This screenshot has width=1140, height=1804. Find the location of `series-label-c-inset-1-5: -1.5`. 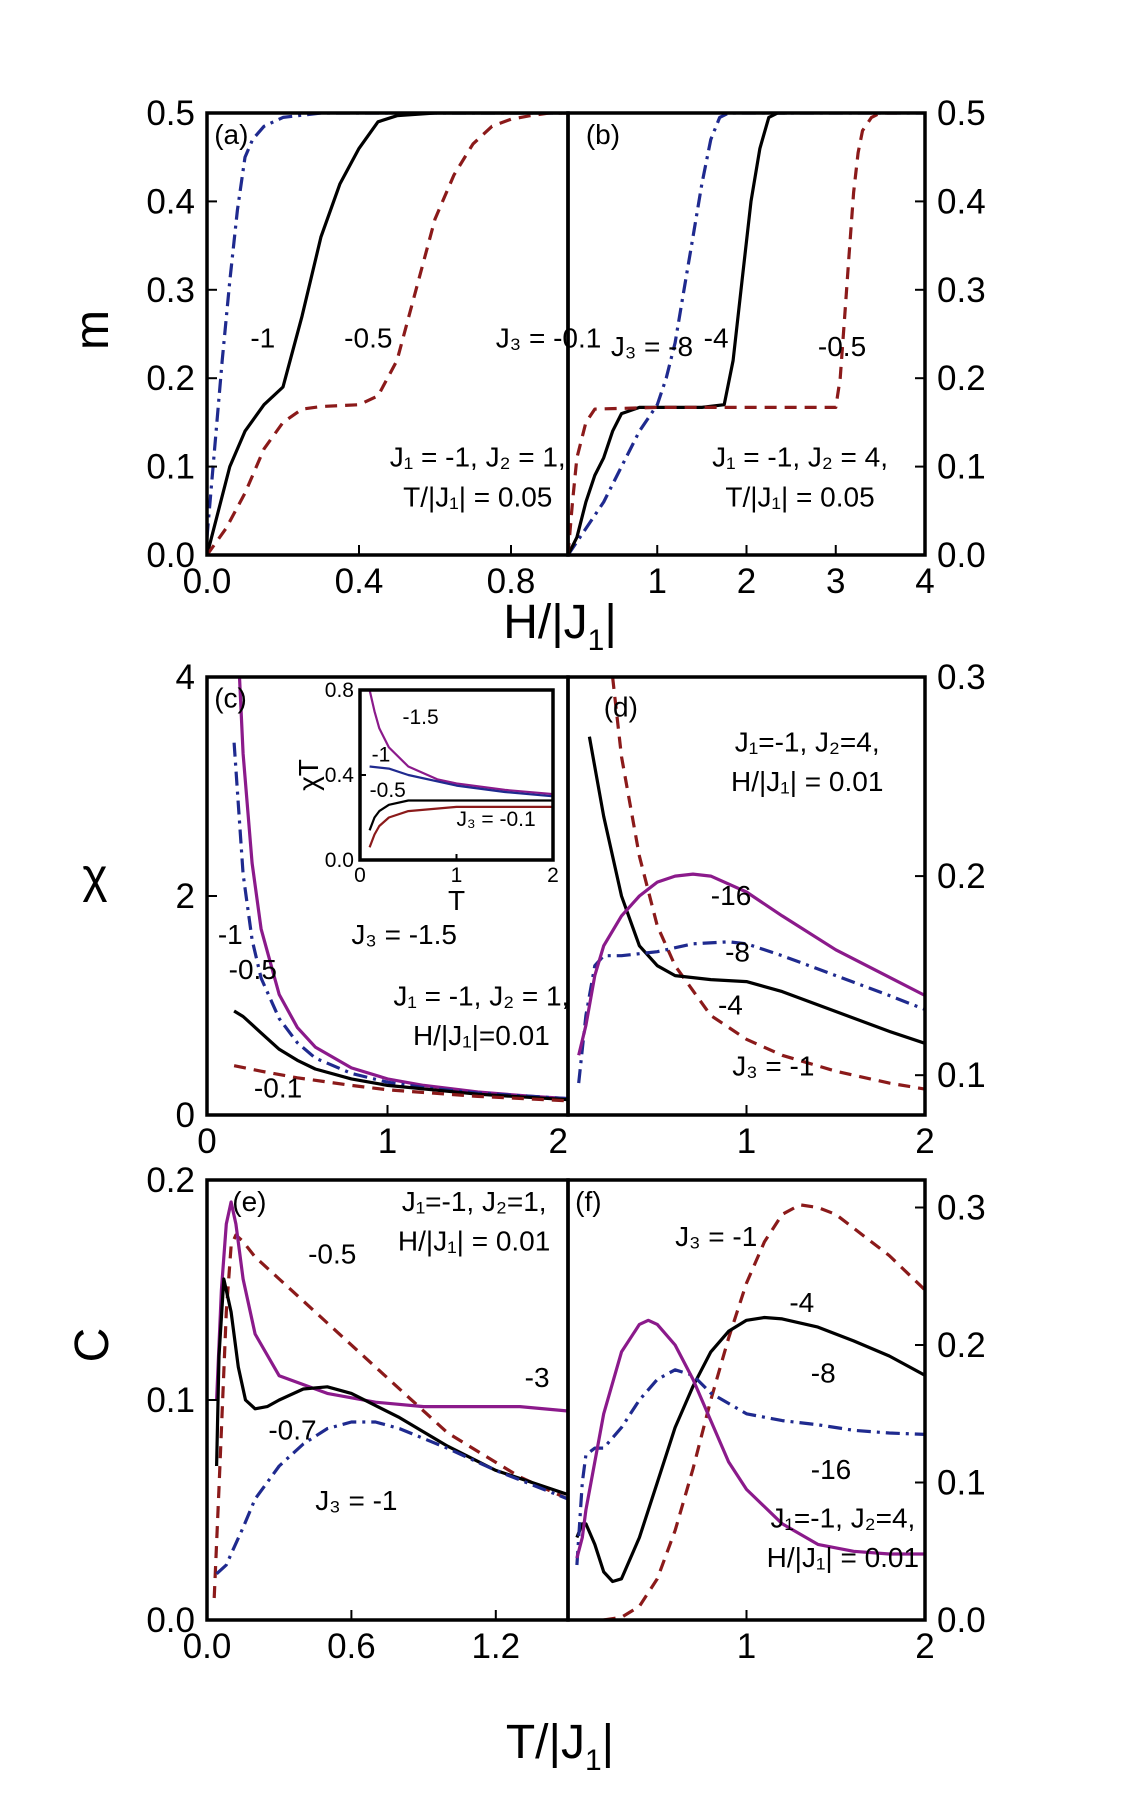

series-label-c-inset-1-5: -1.5 is located at coordinates (420, 717).